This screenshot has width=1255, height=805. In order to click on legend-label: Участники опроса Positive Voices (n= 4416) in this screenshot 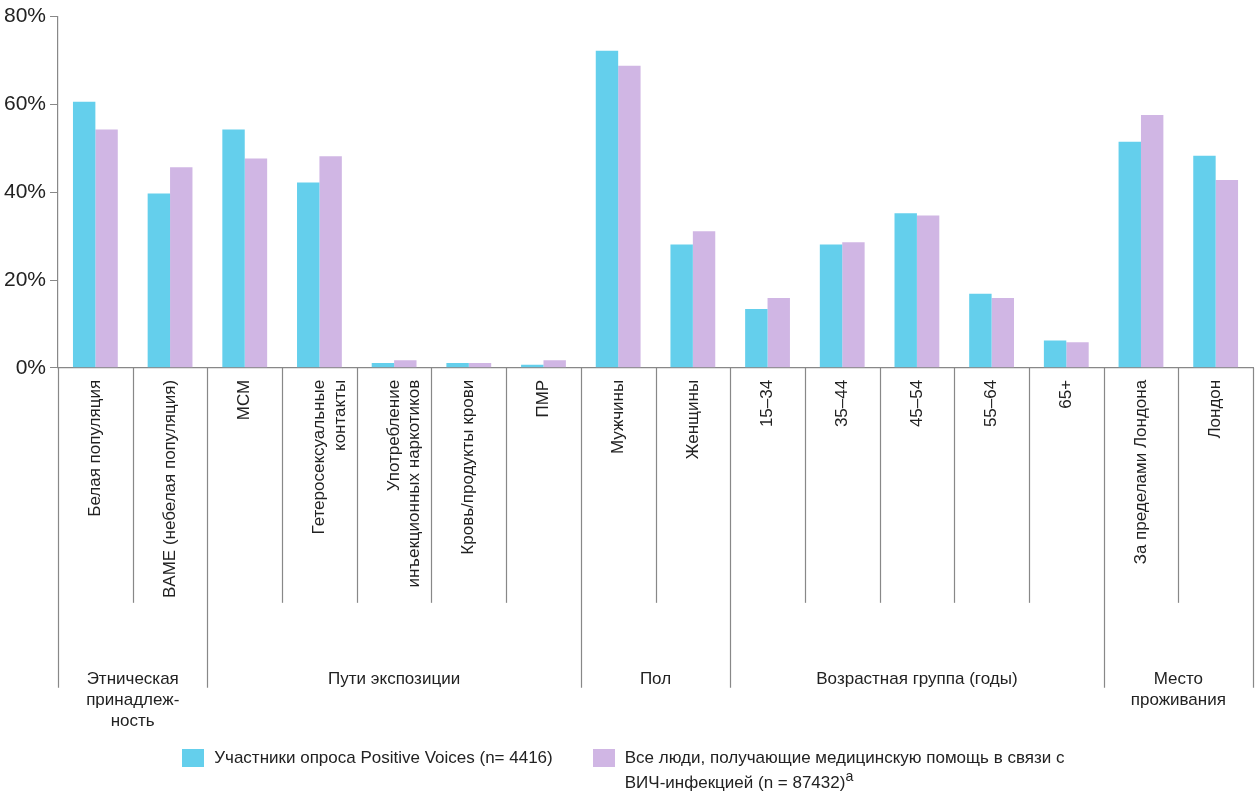, I will do `click(383, 757)`.